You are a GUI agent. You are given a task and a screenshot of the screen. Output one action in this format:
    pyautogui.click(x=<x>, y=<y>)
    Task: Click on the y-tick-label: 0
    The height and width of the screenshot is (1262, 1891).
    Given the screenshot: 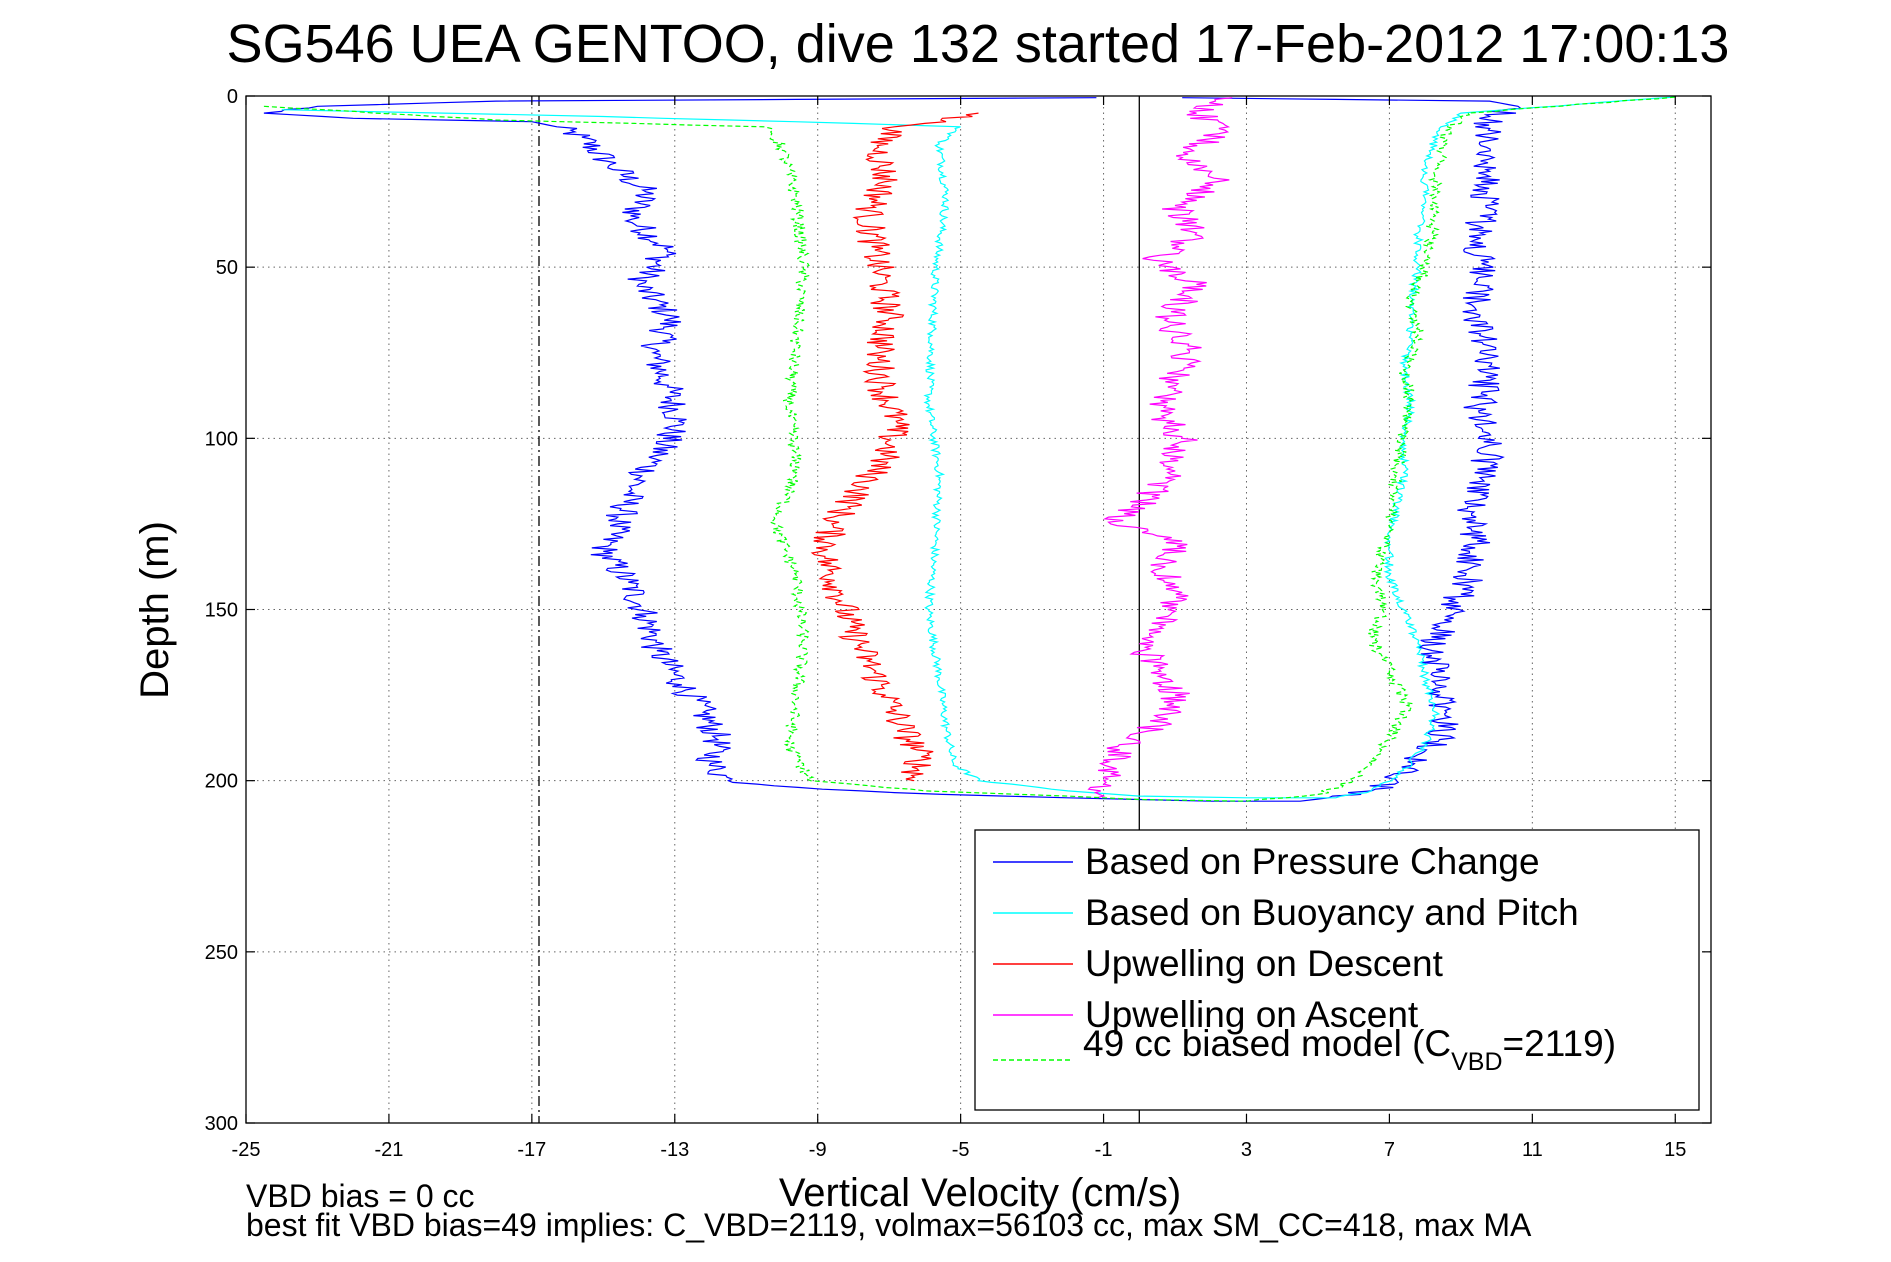 What is the action you would take?
    pyautogui.click(x=232, y=97)
    